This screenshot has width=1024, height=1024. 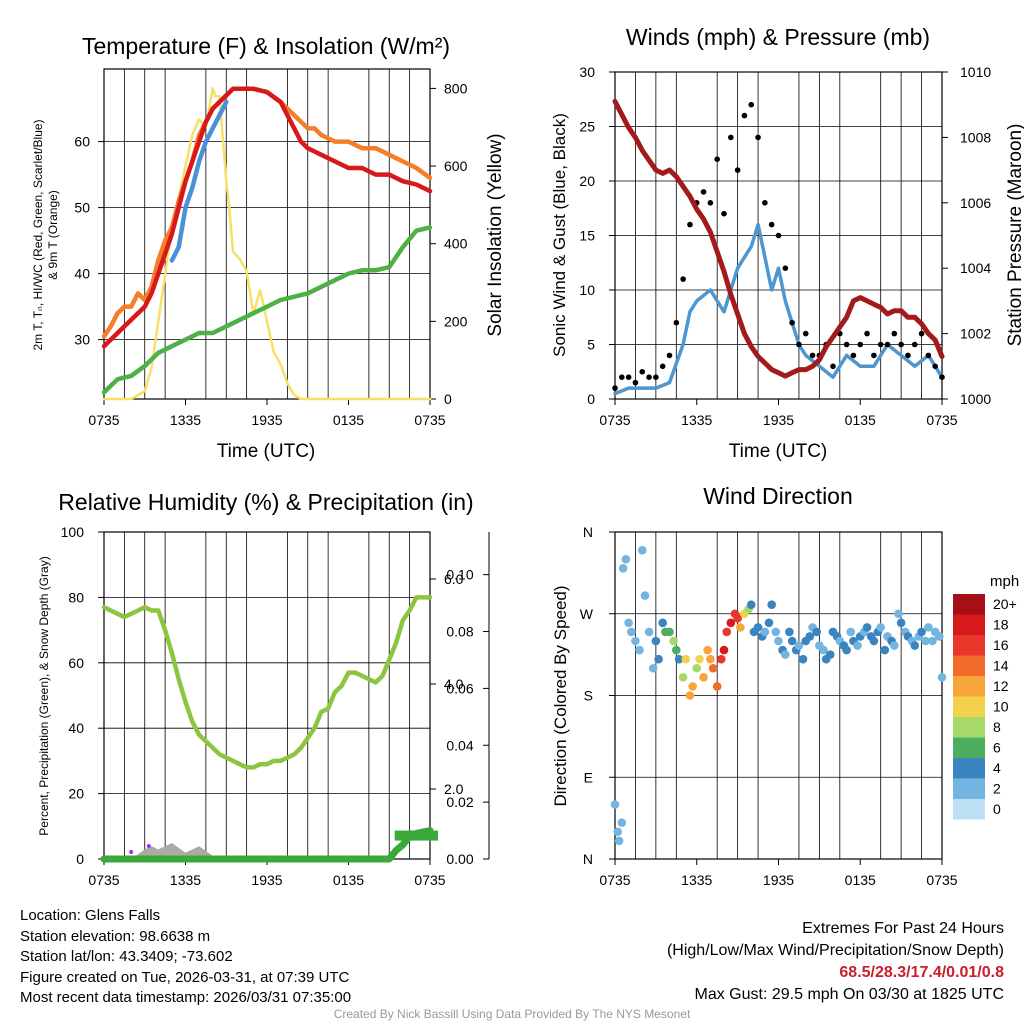 What do you see at coordinates (267, 310) in the screenshot?
I see `temp-series-dewpoint` at bounding box center [267, 310].